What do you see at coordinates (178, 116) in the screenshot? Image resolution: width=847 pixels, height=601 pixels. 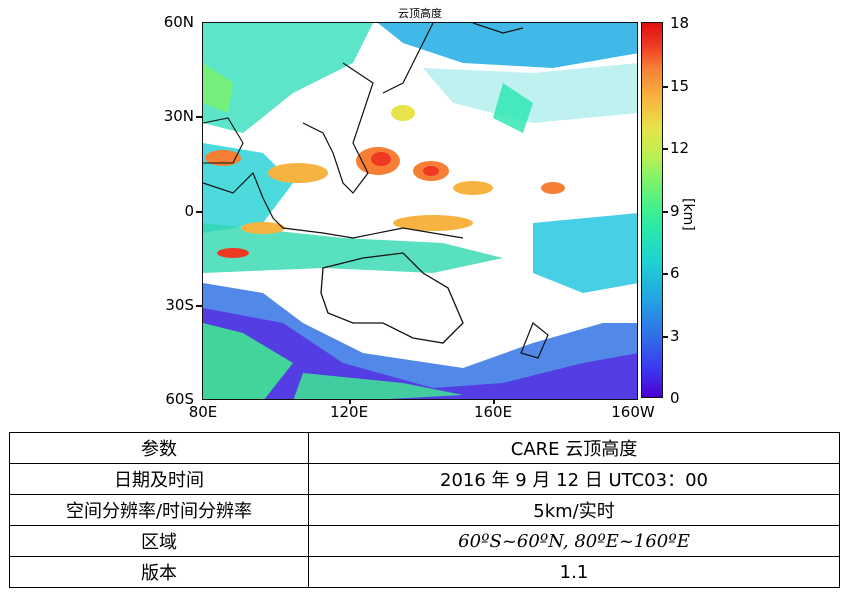 I see `y-tick-label: 30N` at bounding box center [178, 116].